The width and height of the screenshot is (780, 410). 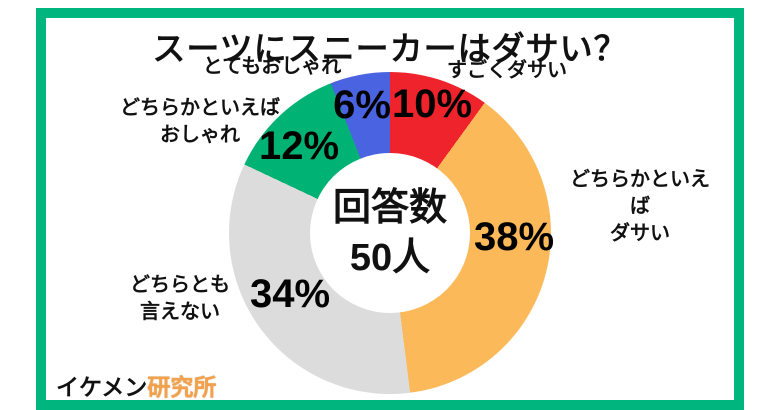 What do you see at coordinates (299, 146) in the screenshot?
I see `percent-label-dochiraka-oshare: 12%` at bounding box center [299, 146].